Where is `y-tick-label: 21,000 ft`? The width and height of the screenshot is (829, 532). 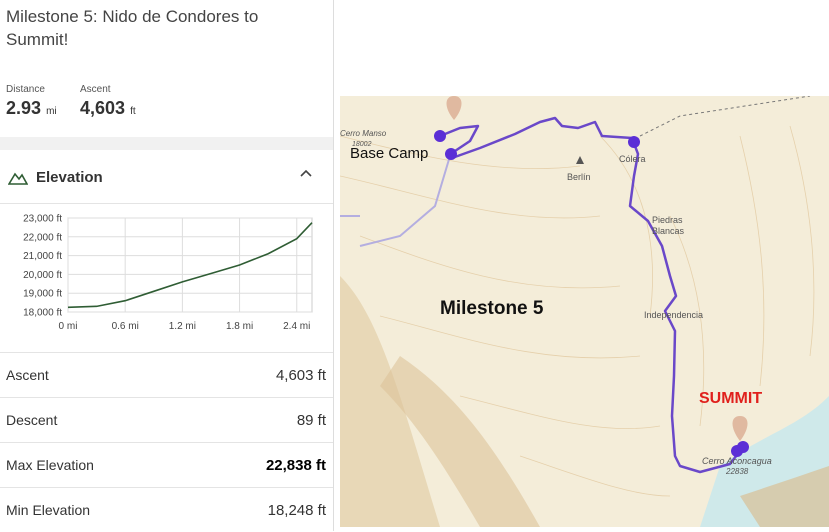 y-tick-label: 21,000 ft is located at coordinates (42, 256).